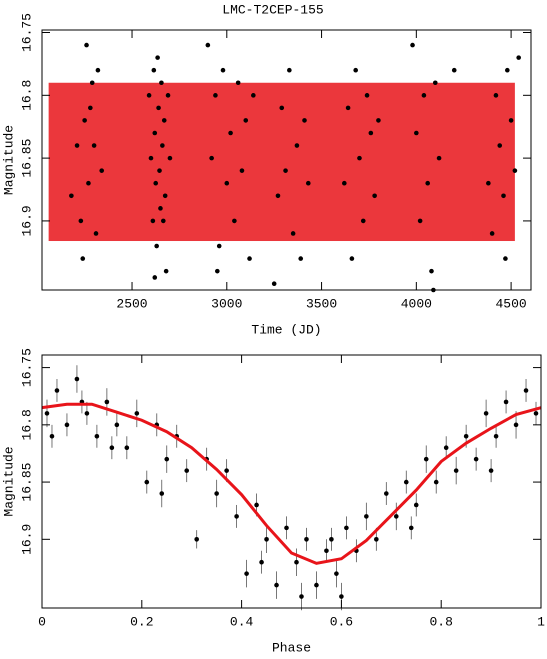 The image size is (547, 659). Describe the element at coordinates (26, 482) in the screenshot. I see `y-tick-label: 16.85` at that location.